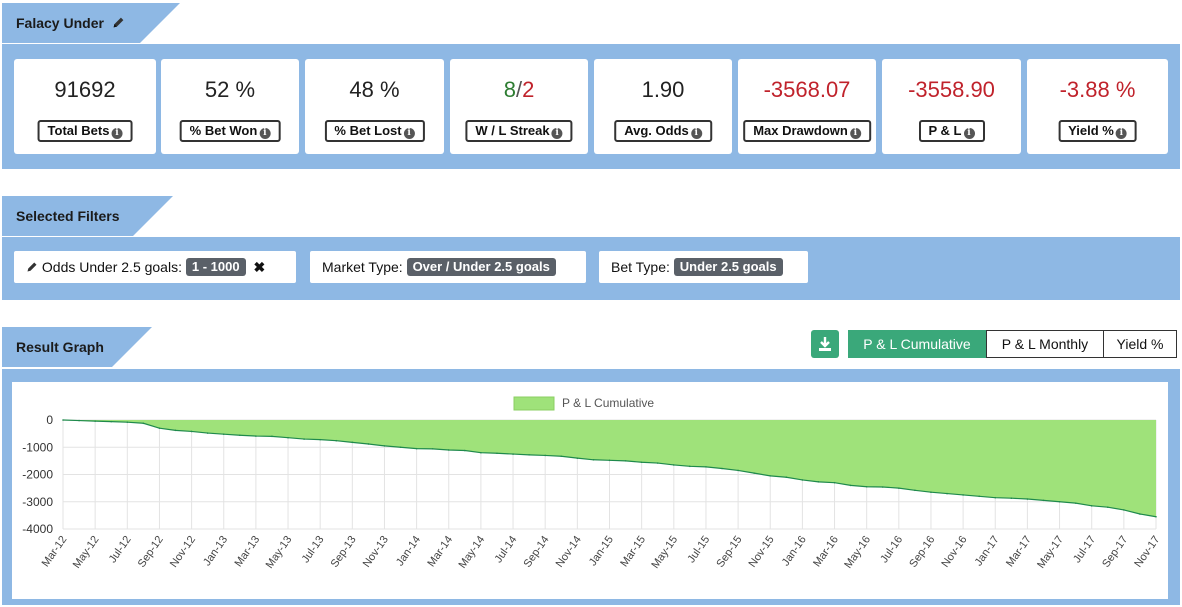 This screenshot has height=607, width=1182. I want to click on stat-value: 8/2, so click(519, 90).